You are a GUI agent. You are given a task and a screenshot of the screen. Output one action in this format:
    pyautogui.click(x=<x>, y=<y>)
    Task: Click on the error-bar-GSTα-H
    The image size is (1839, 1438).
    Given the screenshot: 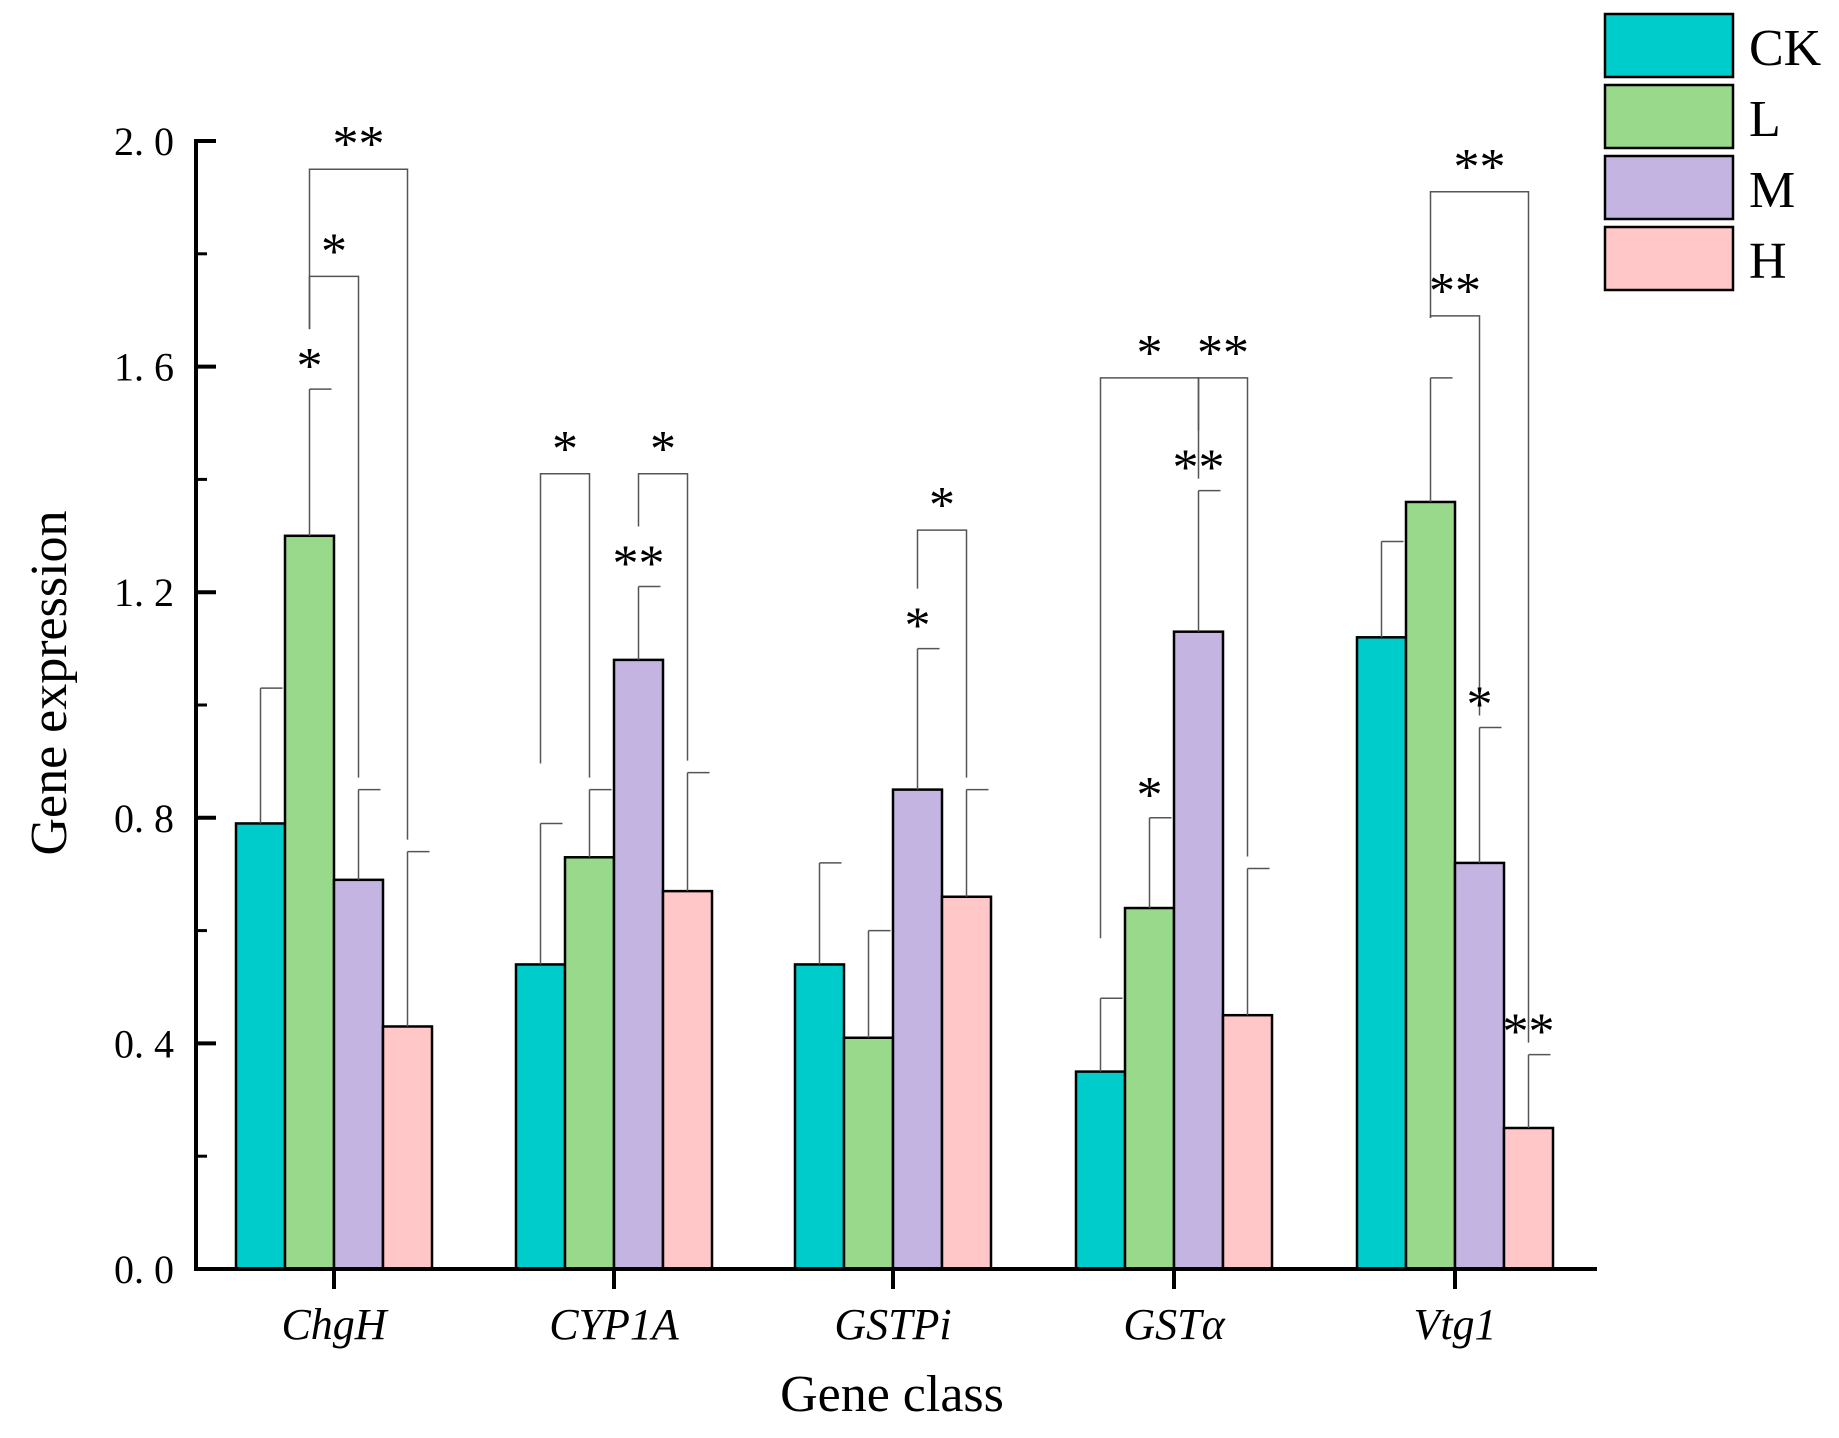 What is the action you would take?
    pyautogui.click(x=1258, y=941)
    